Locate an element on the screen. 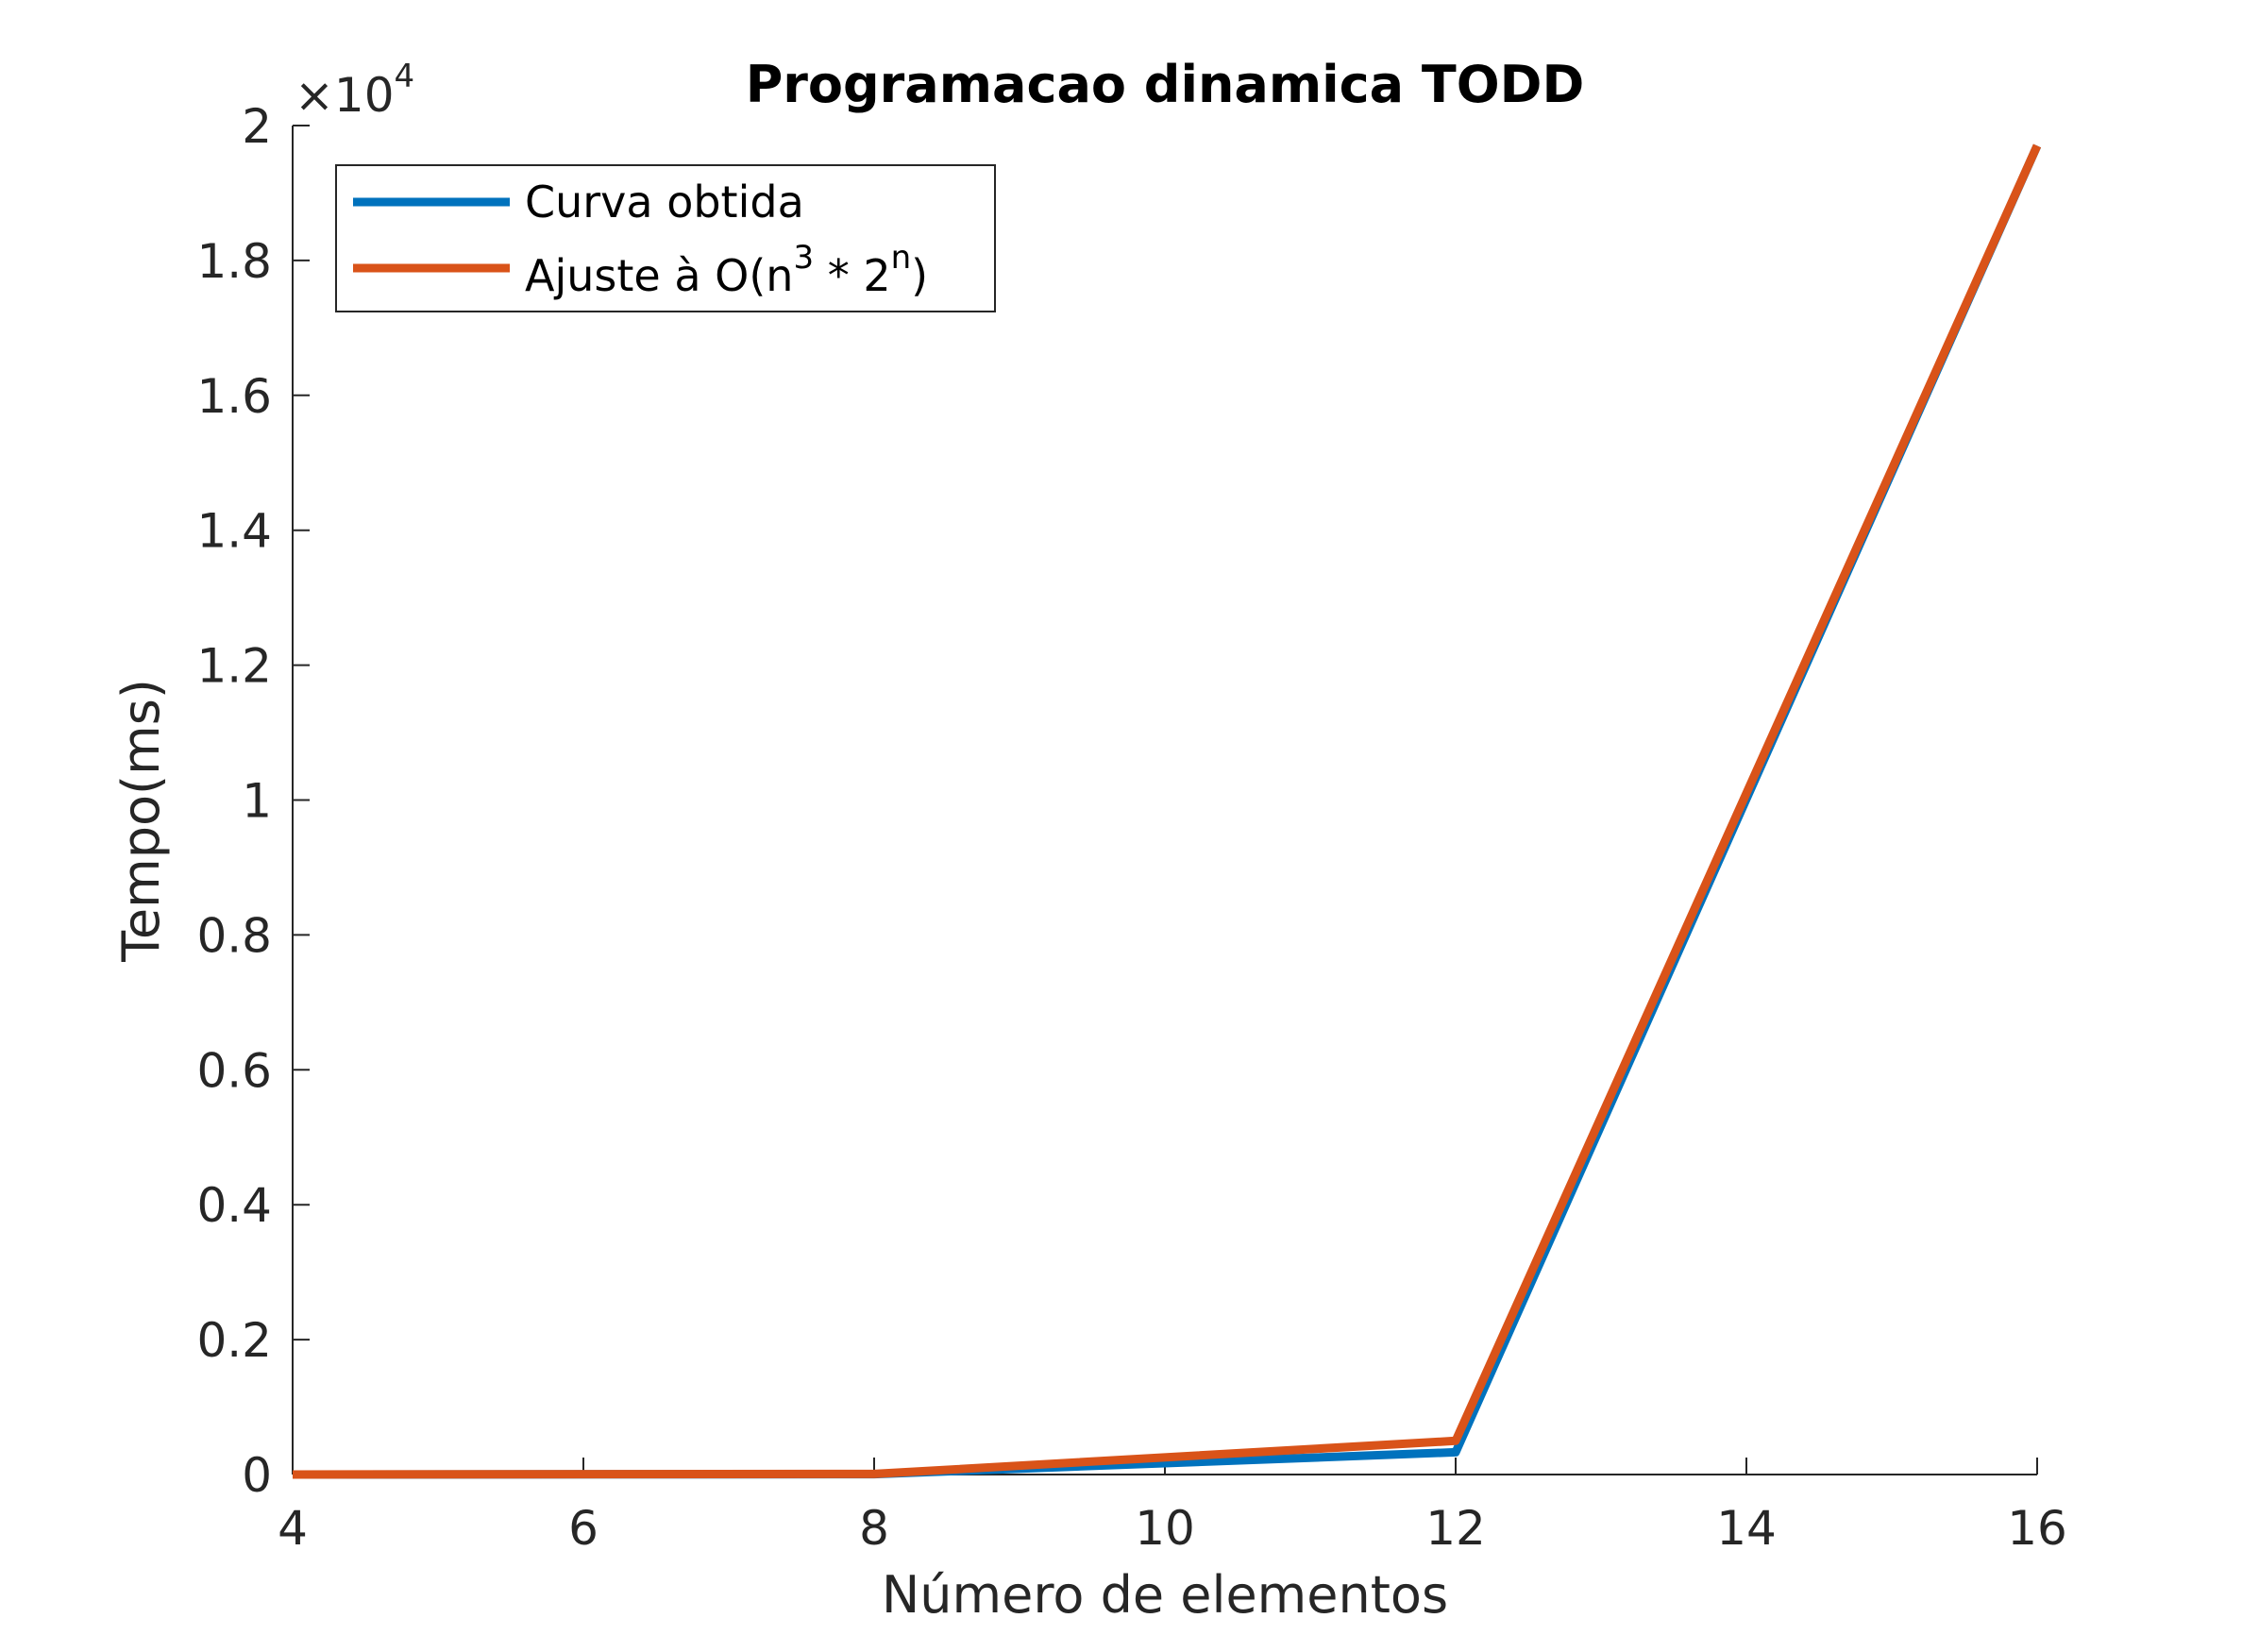 This screenshot has height=1652, width=2242. y-tick-label: 1.6 is located at coordinates (234, 396).